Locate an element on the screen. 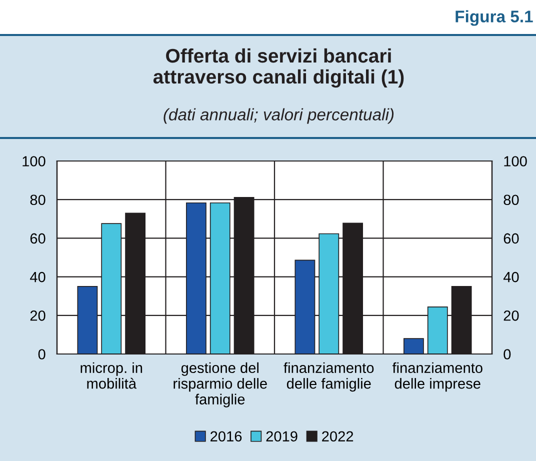 Image resolution: width=536 pixels, height=461 pixels. legend-label: 2016 is located at coordinates (226, 436).